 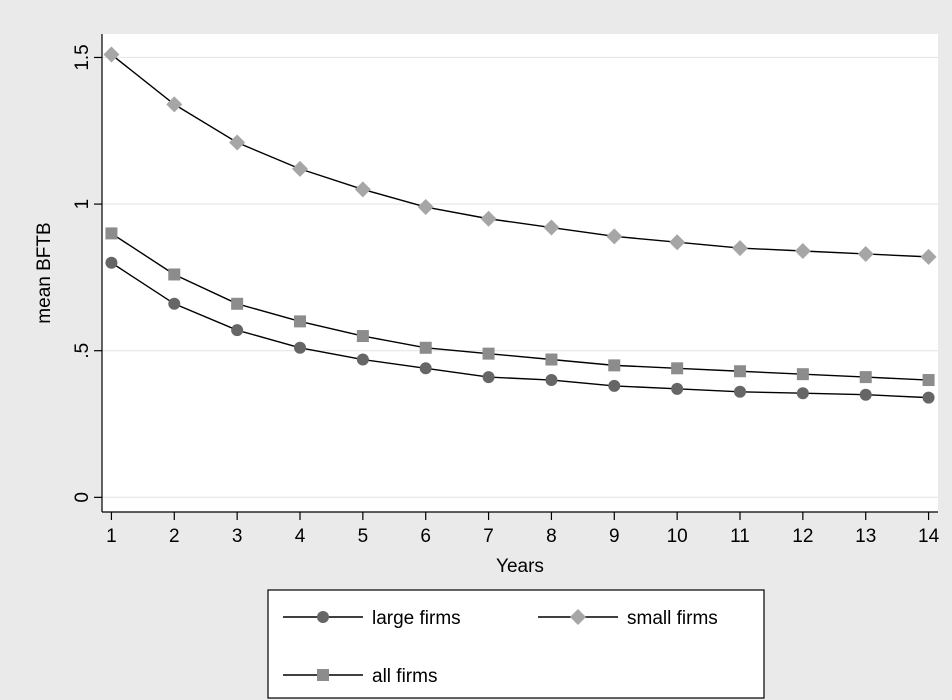 What do you see at coordinates (82, 497) in the screenshot?
I see `y-tick-label: 0` at bounding box center [82, 497].